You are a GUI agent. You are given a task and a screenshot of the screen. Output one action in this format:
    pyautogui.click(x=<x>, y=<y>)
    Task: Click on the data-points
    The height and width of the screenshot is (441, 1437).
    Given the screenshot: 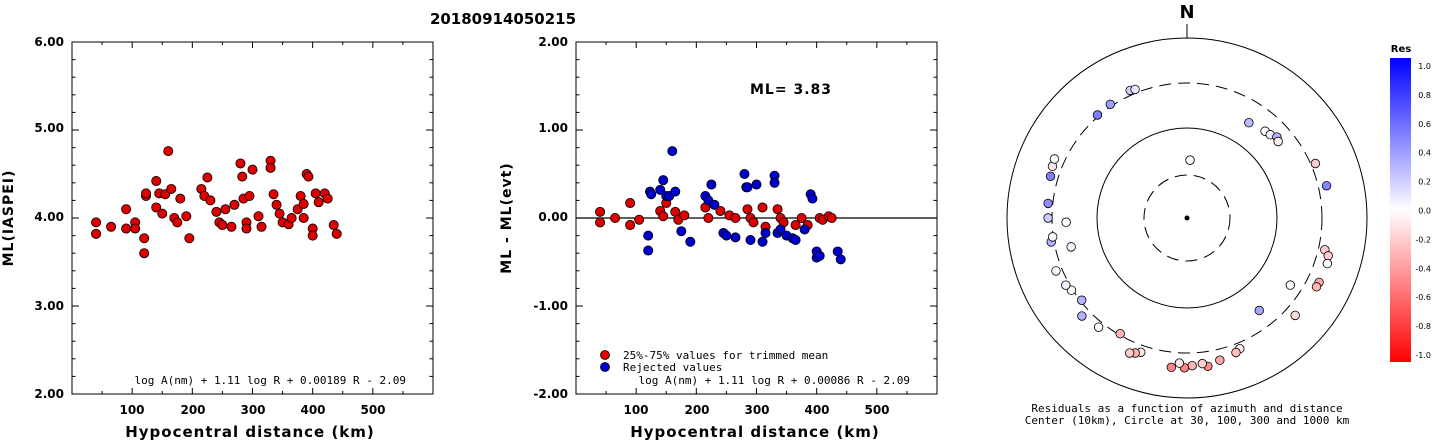 What is the action you would take?
    pyautogui.click(x=216, y=202)
    